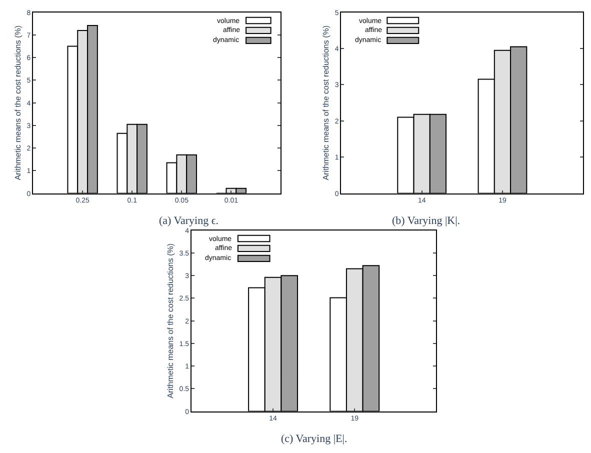 This screenshot has width=591, height=453. What do you see at coordinates (426, 221) in the screenshot?
I see `text: (b) Varying |K|.` at bounding box center [426, 221].